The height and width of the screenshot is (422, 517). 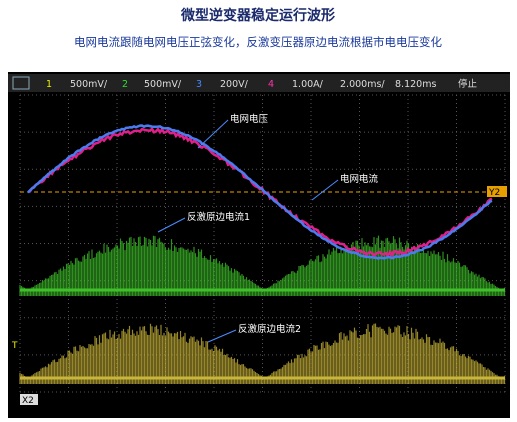 I want to click on ch-label: 2, so click(x=125, y=84).